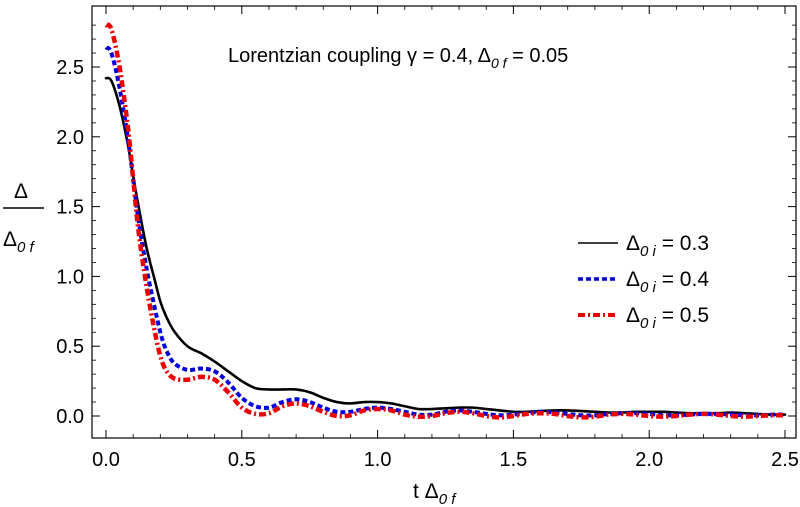  Describe the element at coordinates (10, 239) in the screenshot. I see `y-axis-label-den-main: Δ` at that location.